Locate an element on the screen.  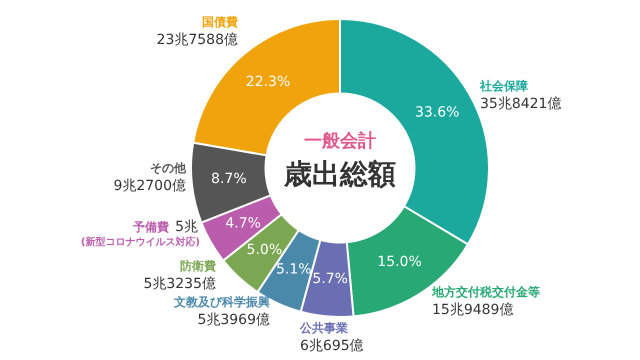
slice-label: 社会保障 is located at coordinates (504, 86).